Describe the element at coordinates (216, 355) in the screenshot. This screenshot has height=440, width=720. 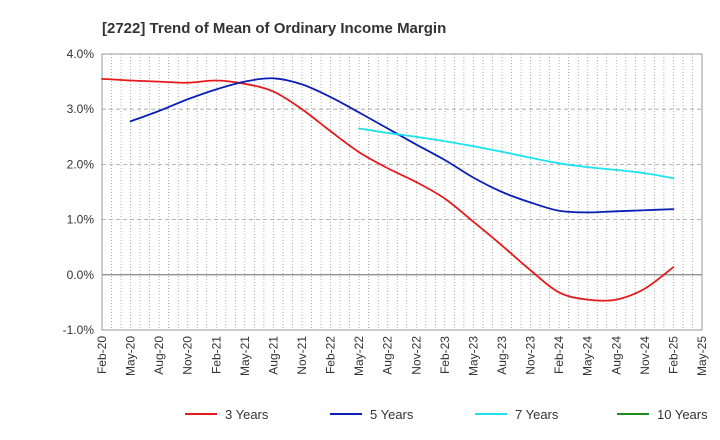
I see `x-tick-label: Feb-21` at that location.